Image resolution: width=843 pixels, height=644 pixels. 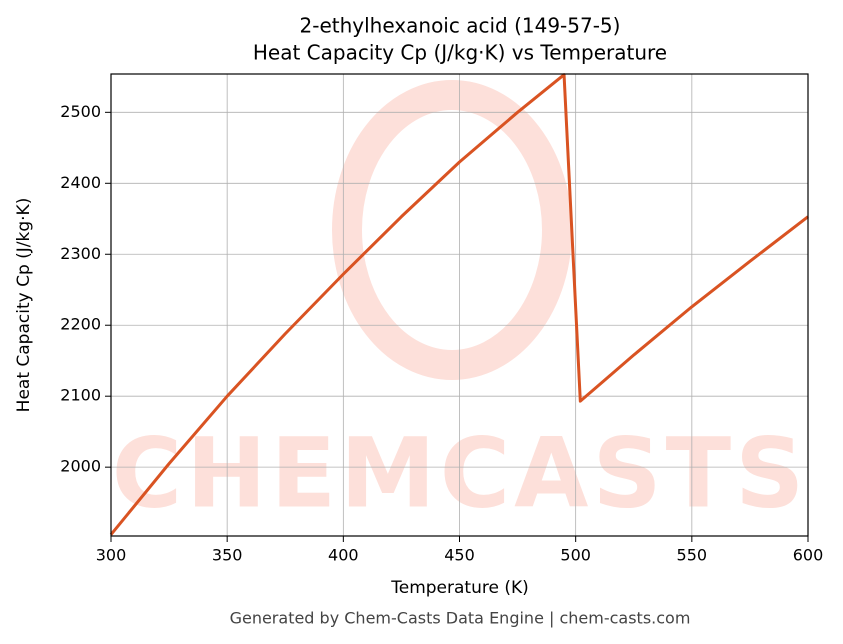 What do you see at coordinates (808, 555) in the screenshot?
I see `x-tick-label: 600` at bounding box center [808, 555].